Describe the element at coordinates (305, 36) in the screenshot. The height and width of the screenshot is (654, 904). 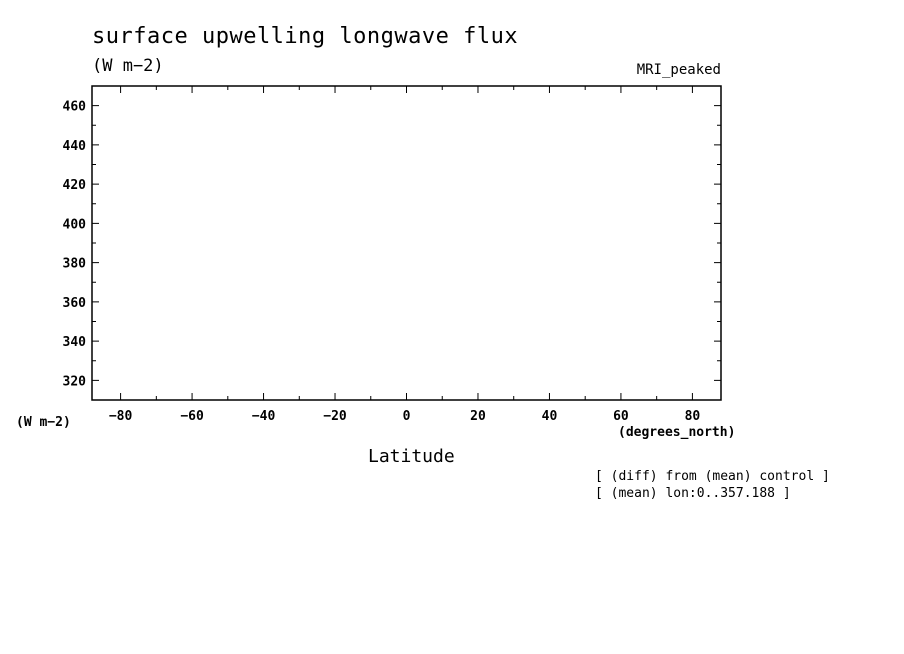
I see `chart-title: surface upwelling longwave flux` at that location.